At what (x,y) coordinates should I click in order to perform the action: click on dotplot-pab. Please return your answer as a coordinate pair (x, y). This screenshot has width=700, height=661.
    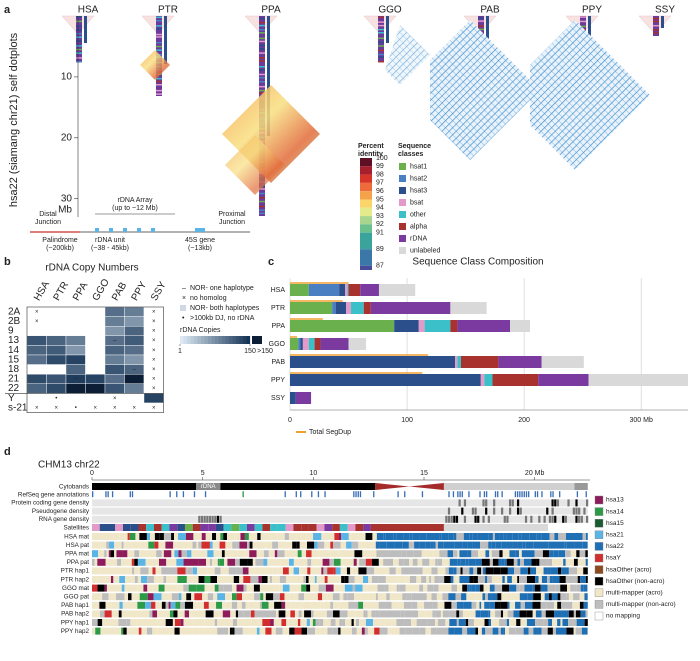
    Looking at the image, I should click on (485, 90).